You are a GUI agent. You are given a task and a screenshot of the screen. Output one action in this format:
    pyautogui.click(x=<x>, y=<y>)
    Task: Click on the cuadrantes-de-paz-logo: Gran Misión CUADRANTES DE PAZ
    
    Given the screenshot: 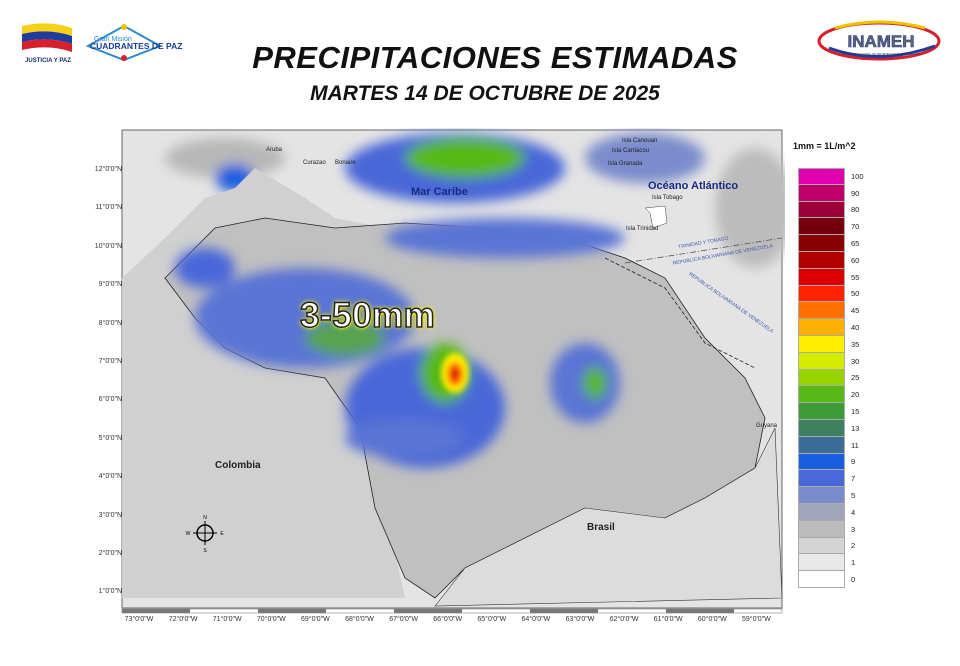 What is the action you would take?
    pyautogui.click(x=133, y=43)
    